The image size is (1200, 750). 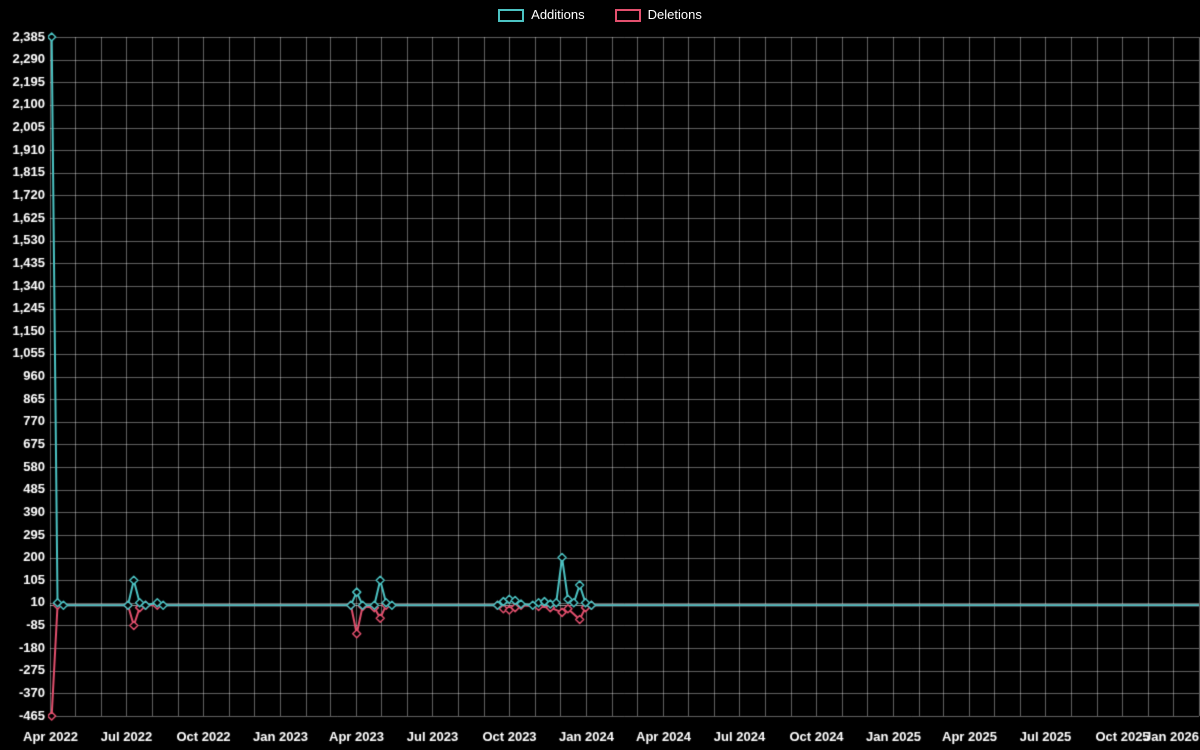 What do you see at coordinates (600, 15) in the screenshot?
I see `chart-legend: Additions Deletions` at bounding box center [600, 15].